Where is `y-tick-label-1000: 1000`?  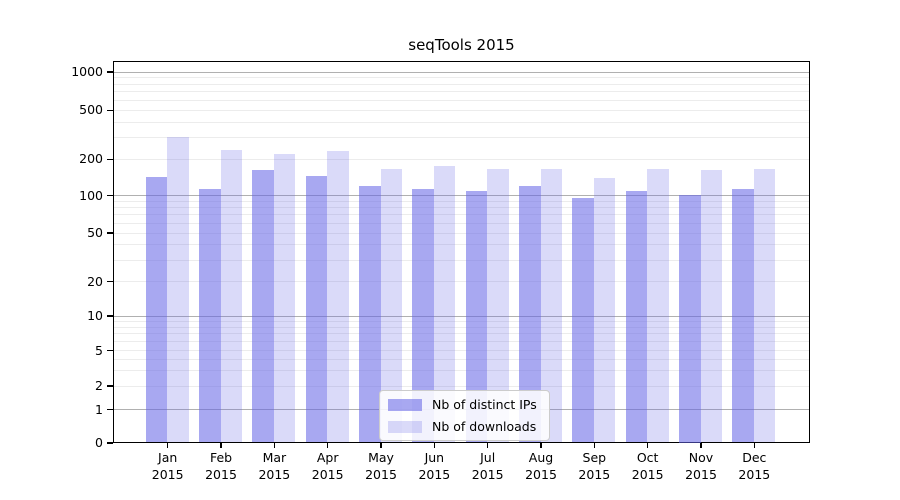
y-tick-label-1000: 1000 is located at coordinates (87, 71).